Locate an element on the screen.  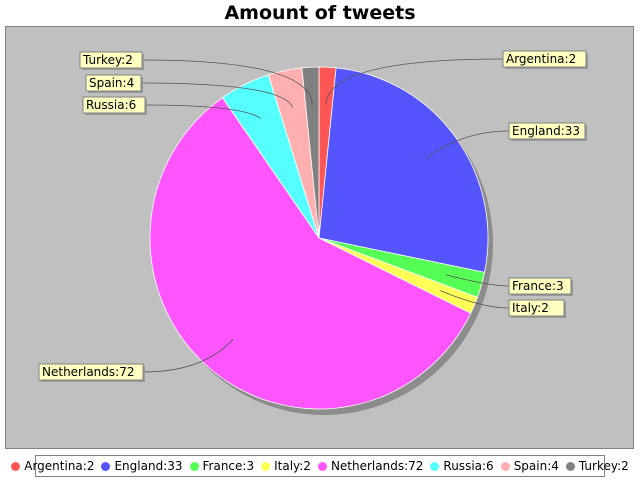
chart-title: Amount of tweets is located at coordinates (320, 13).